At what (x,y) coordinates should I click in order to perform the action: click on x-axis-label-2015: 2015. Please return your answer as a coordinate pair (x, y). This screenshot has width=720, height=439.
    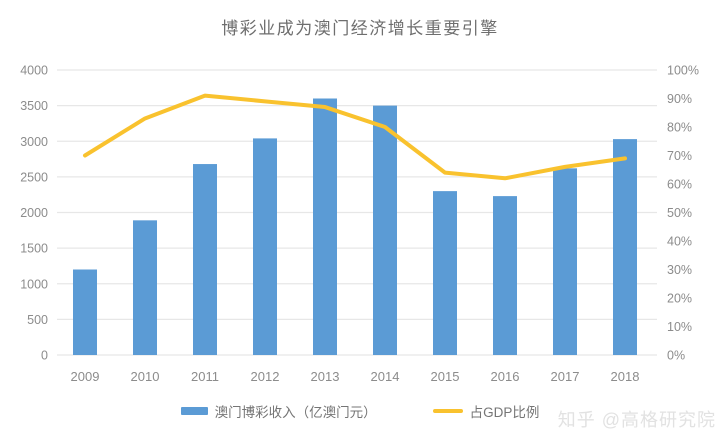
    Looking at the image, I should click on (445, 376).